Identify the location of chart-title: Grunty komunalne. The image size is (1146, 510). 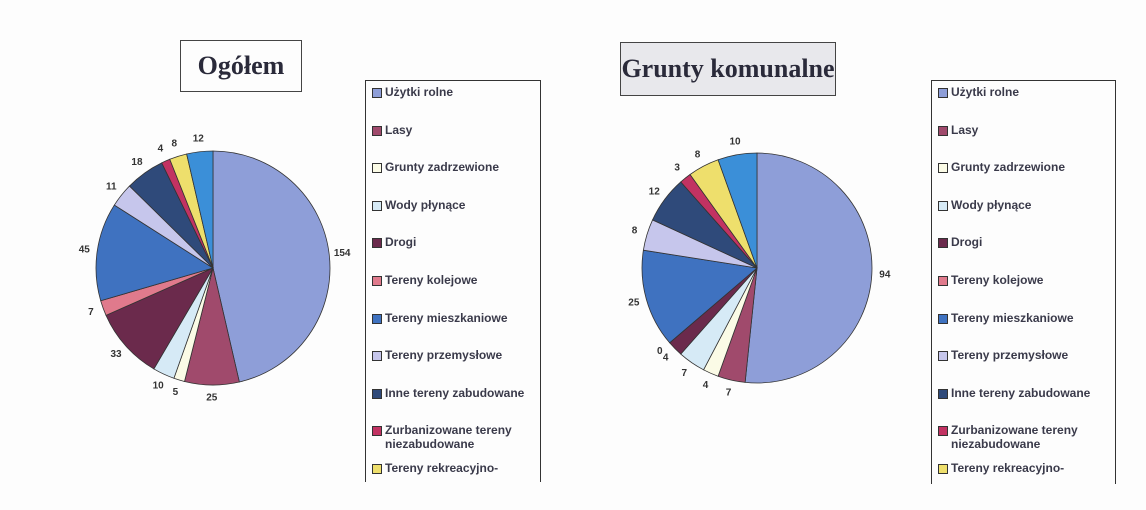
(728, 69).